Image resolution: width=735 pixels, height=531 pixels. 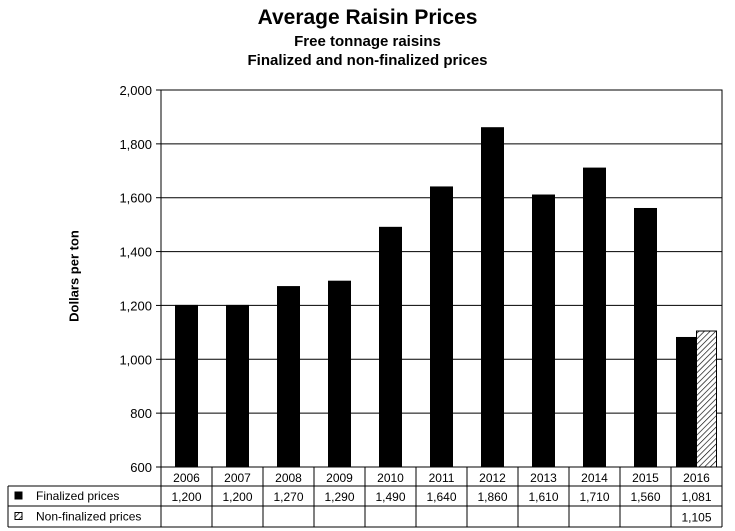 I want to click on x-tick-label: 2007, so click(x=237, y=478).